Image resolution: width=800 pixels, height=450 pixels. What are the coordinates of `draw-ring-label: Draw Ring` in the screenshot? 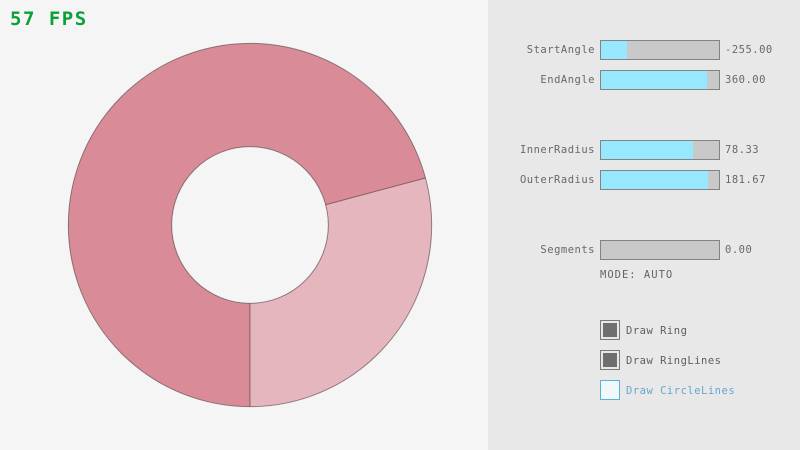 It's located at (657, 331).